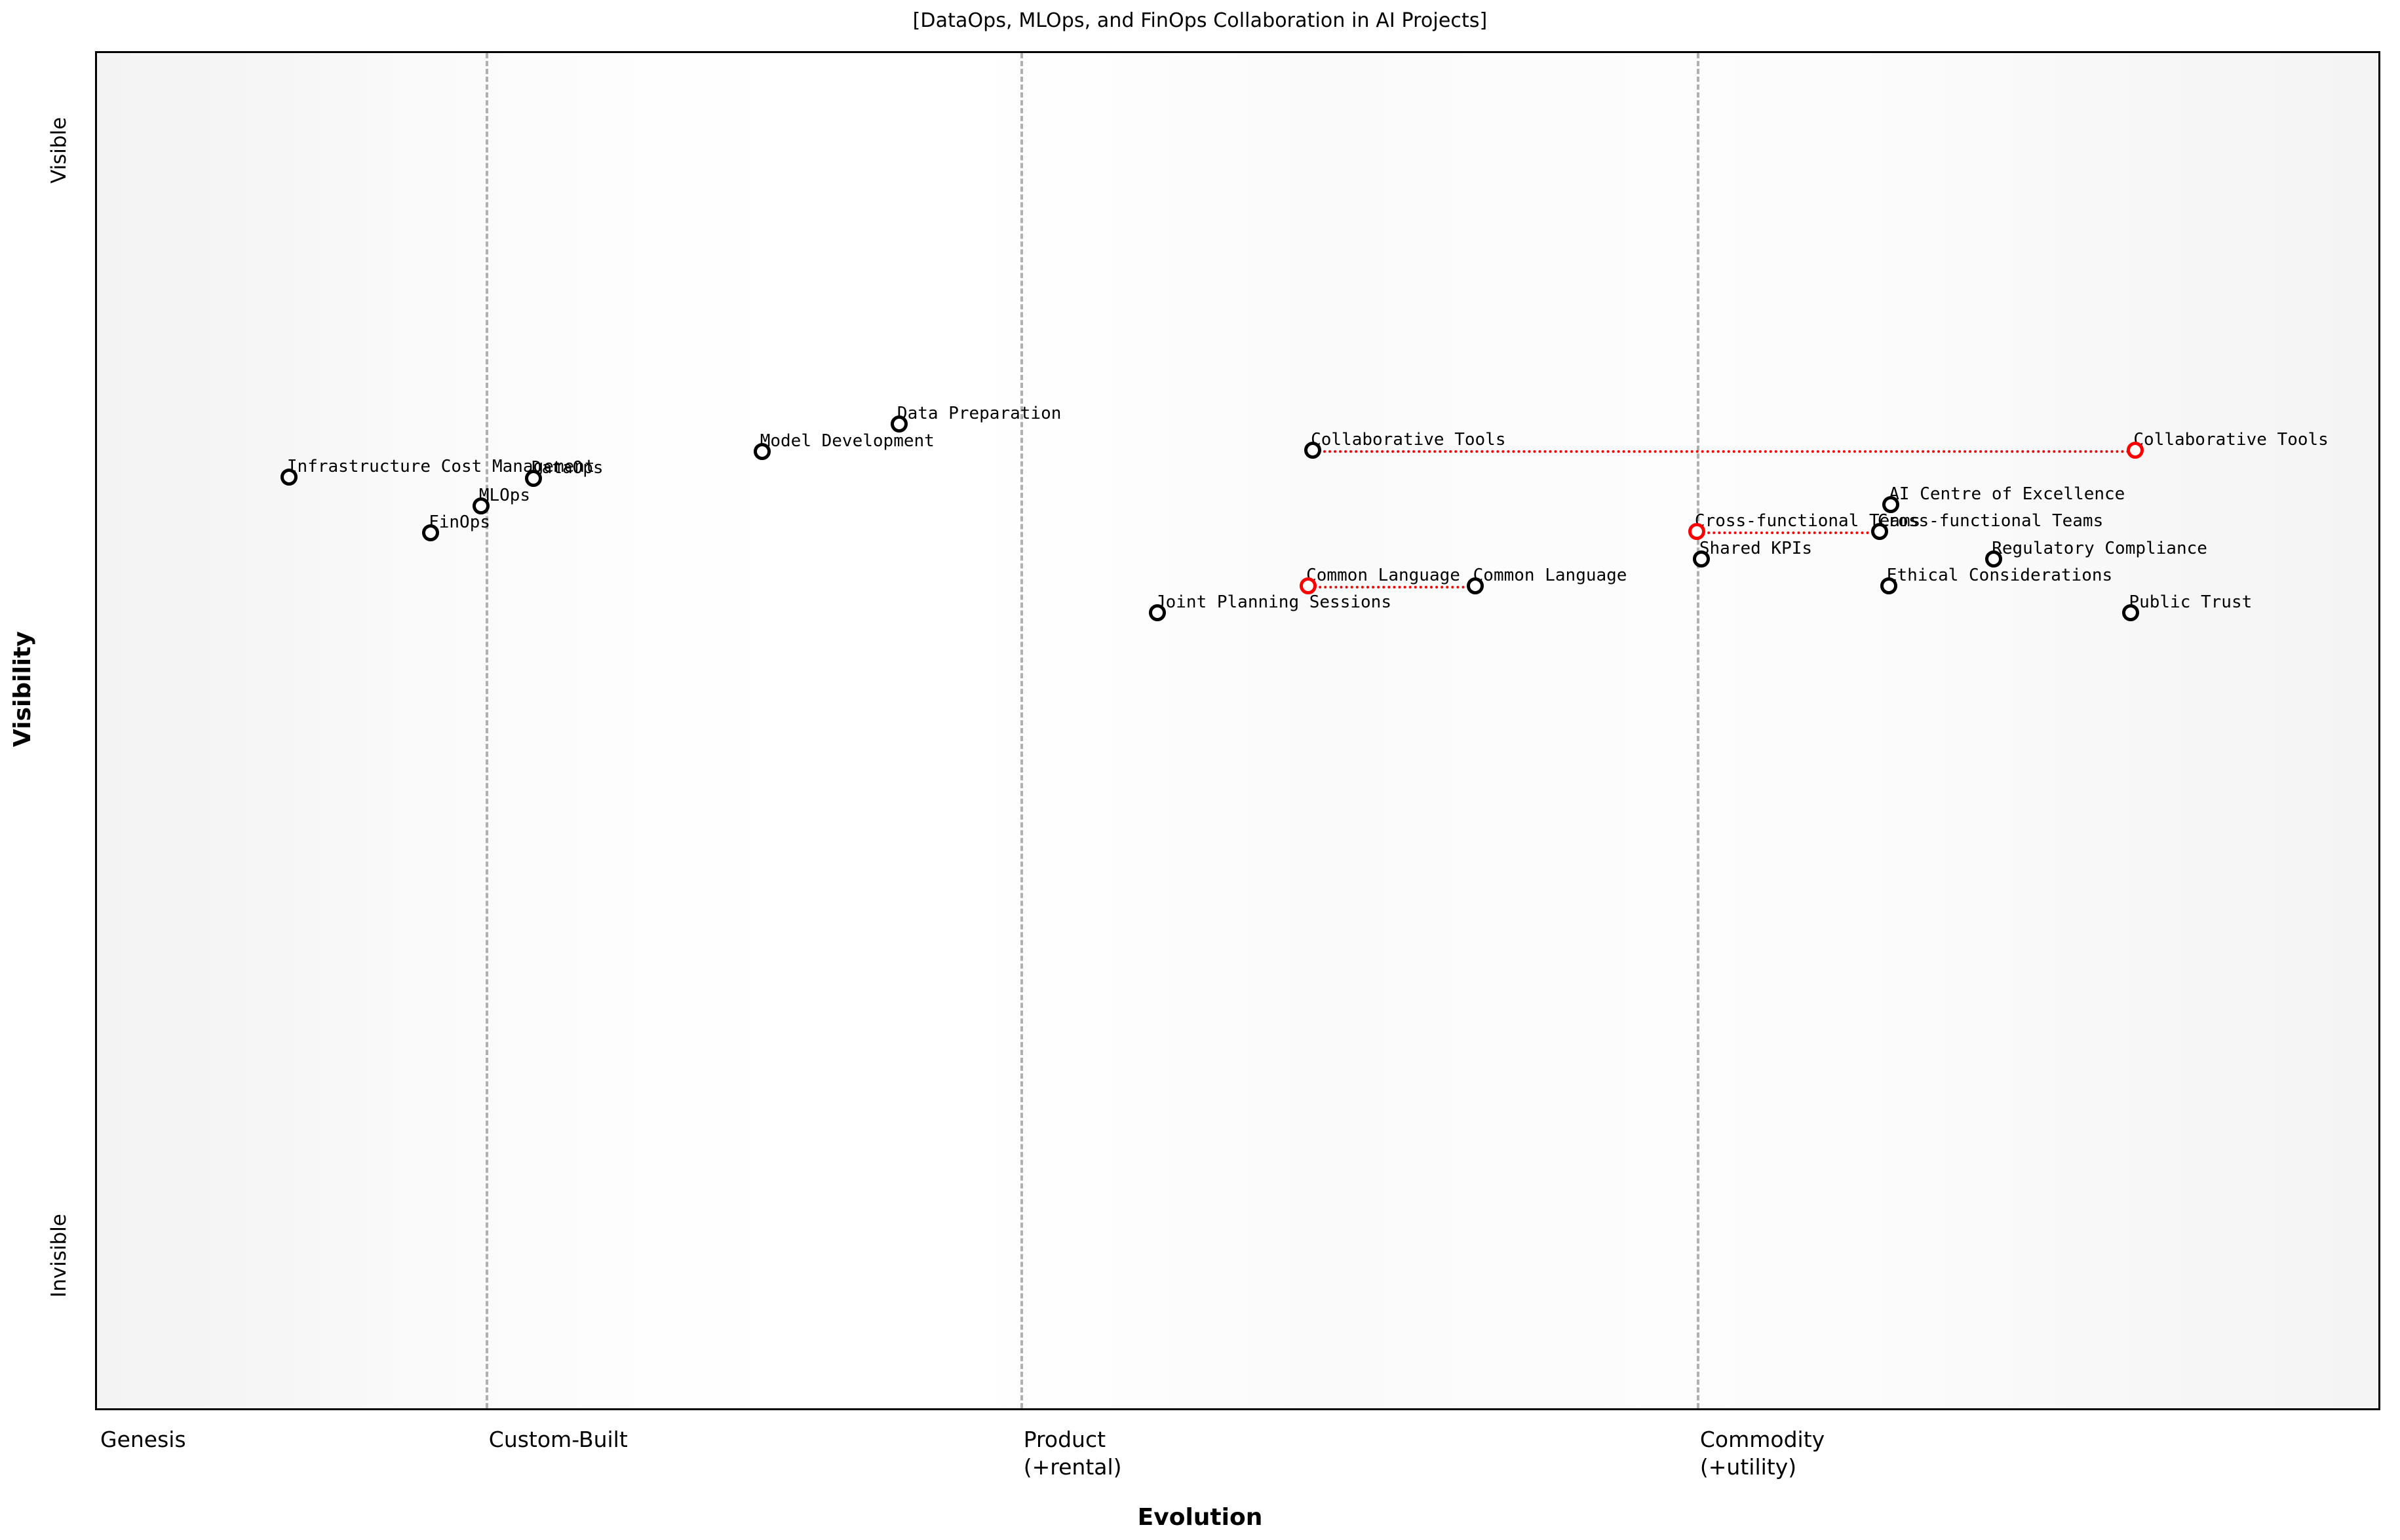 Image resolution: width=2400 pixels, height=1540 pixels. Describe the element at coordinates (1072, 1453) in the screenshot. I see `x-axis-tick-2: Product (+rental)` at that location.